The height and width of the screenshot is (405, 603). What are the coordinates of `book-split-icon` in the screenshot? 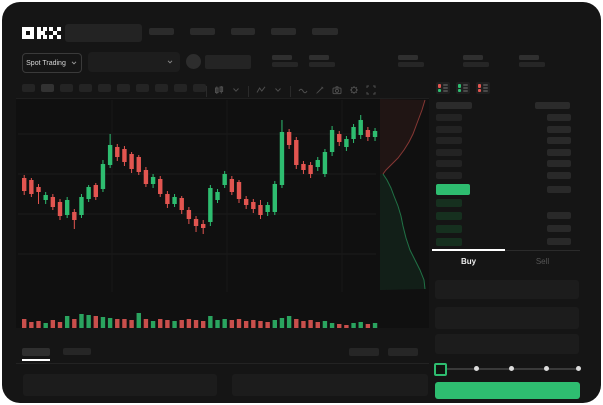 It's located at (443, 88).